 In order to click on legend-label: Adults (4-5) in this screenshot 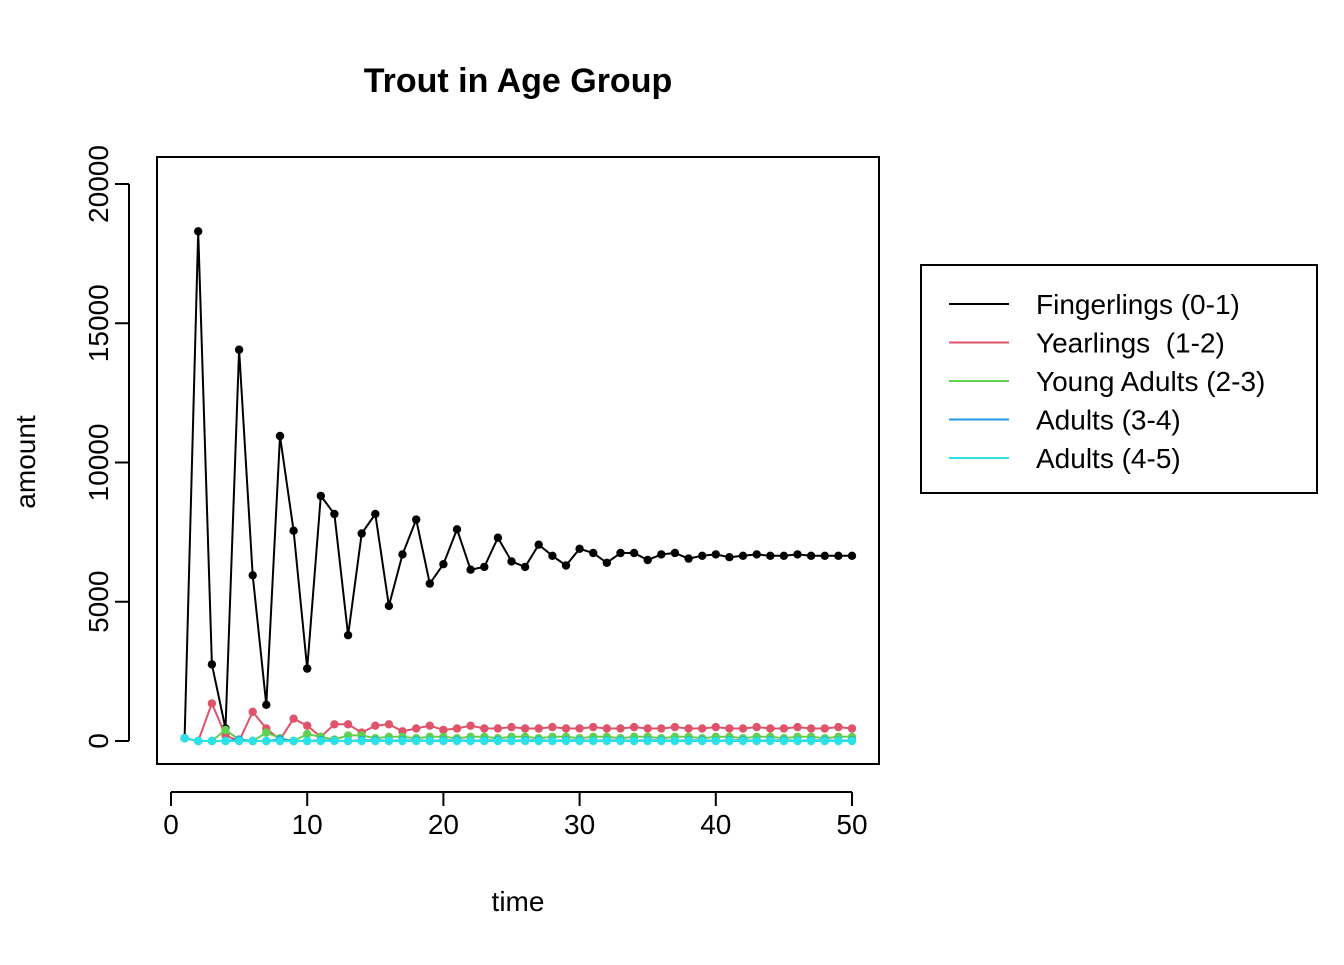, I will do `click(1108, 458)`.